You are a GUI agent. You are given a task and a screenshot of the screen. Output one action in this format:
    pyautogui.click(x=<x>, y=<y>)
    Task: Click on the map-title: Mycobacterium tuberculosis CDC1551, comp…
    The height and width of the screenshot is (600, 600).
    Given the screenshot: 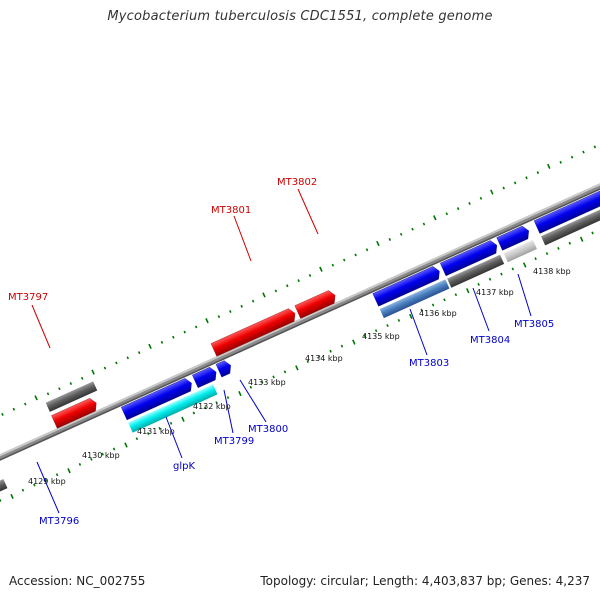 What is the action you would take?
    pyautogui.click(x=300, y=16)
    